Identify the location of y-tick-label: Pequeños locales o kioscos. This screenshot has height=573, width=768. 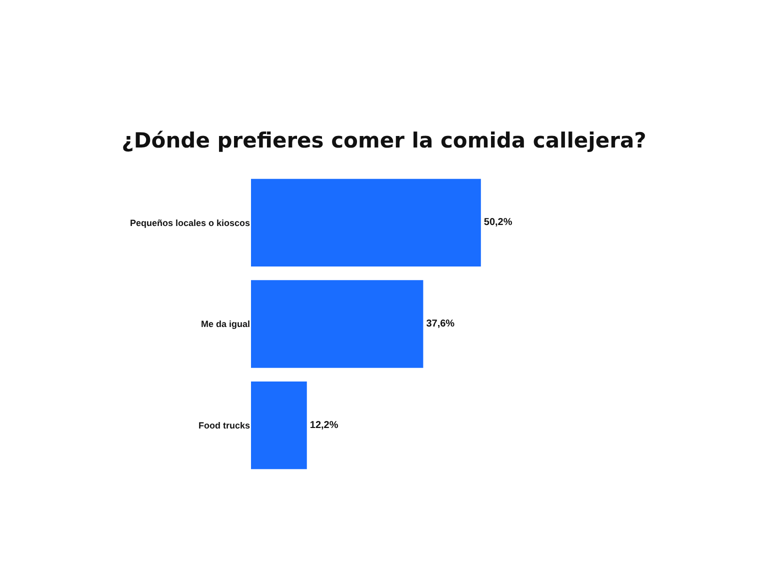
(190, 223).